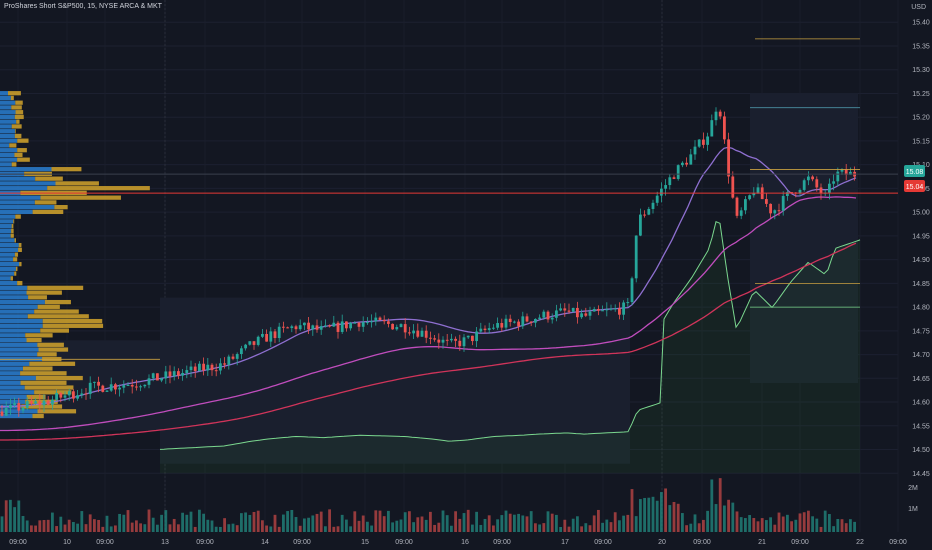 Image resolution: width=932 pixels, height=550 pixels. I want to click on price-badges: 15.08 15.04, so click(914, 178).